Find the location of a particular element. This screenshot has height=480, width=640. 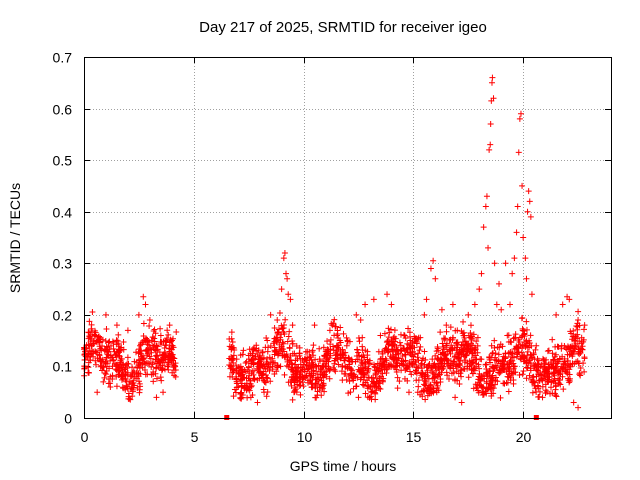

y-tick-label: 0.5 is located at coordinates (63, 161).